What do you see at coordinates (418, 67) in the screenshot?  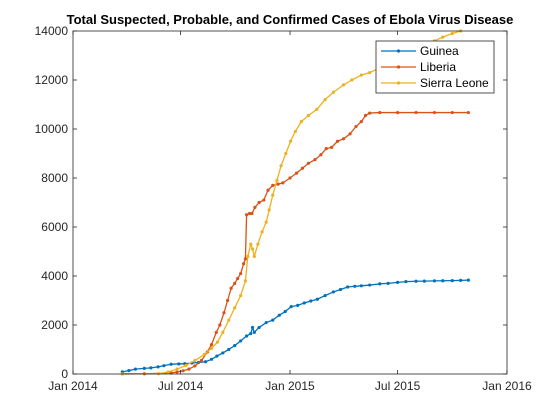 I see `legend-entry: Liberia` at bounding box center [418, 67].